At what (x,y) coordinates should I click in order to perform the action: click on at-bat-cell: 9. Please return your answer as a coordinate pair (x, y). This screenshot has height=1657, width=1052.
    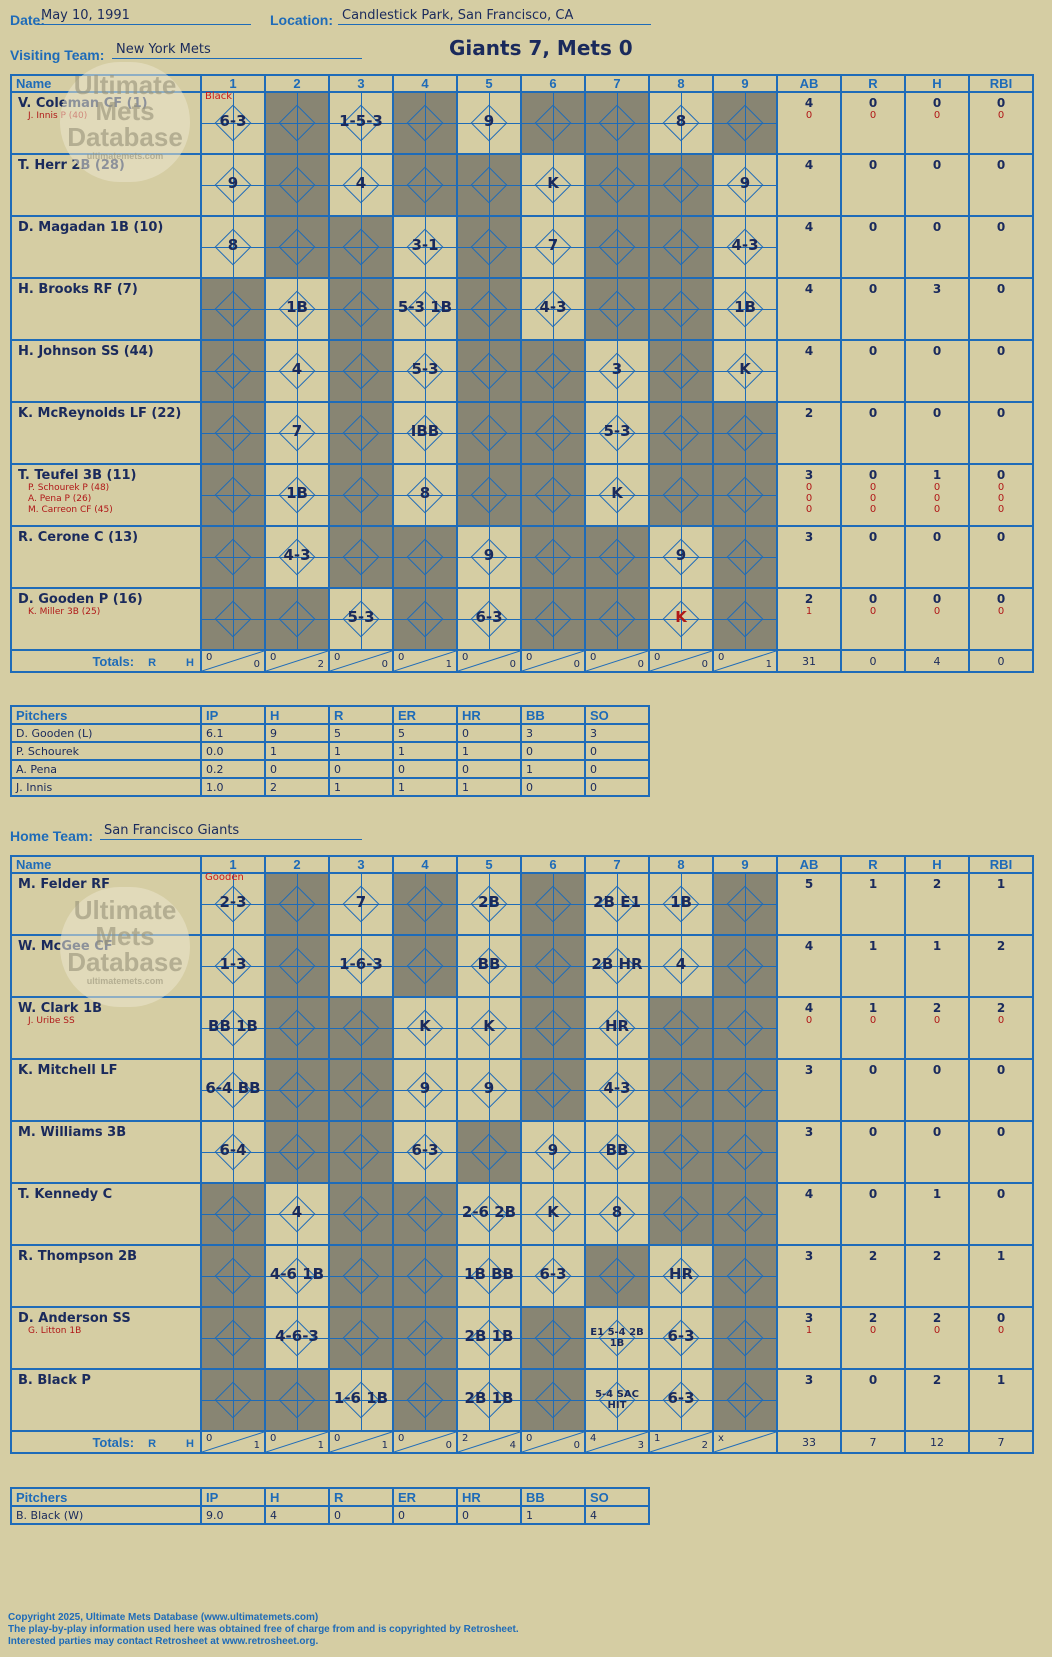
    Looking at the image, I should click on (425, 1090).